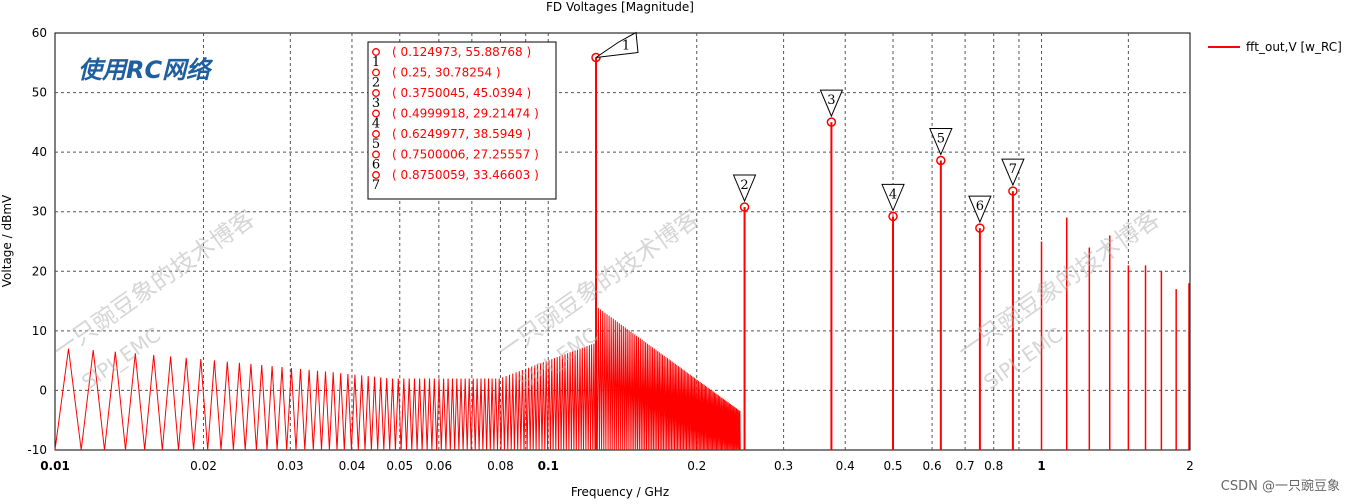  What do you see at coordinates (620, 7) in the screenshot?
I see `chart-title: FD Voltages [Magnitude]` at bounding box center [620, 7].